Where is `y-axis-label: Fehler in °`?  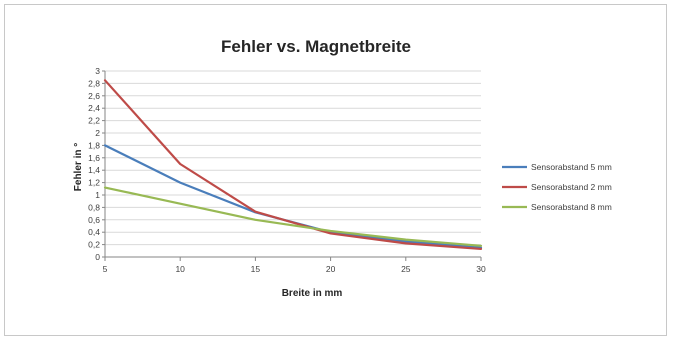
y-axis-label: Fehler in ° is located at coordinates (78, 167).